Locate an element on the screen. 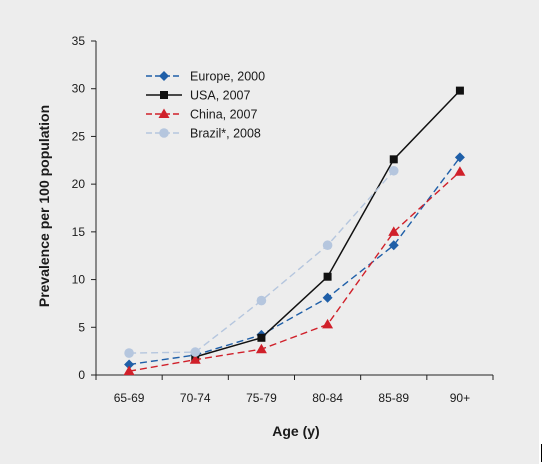 This screenshot has height=469, width=544. x-tick-label: 70-74 is located at coordinates (195, 398).